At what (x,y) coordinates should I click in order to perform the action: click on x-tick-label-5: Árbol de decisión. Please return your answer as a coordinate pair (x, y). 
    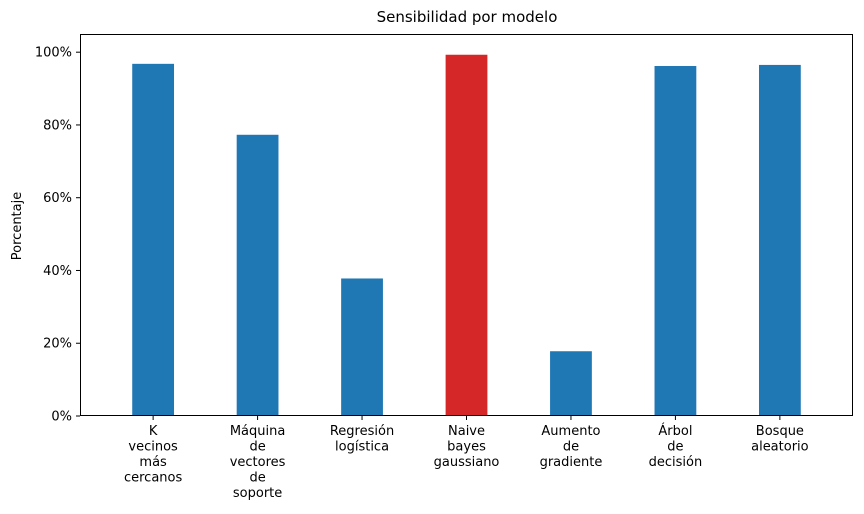
    Looking at the image, I should click on (676, 446).